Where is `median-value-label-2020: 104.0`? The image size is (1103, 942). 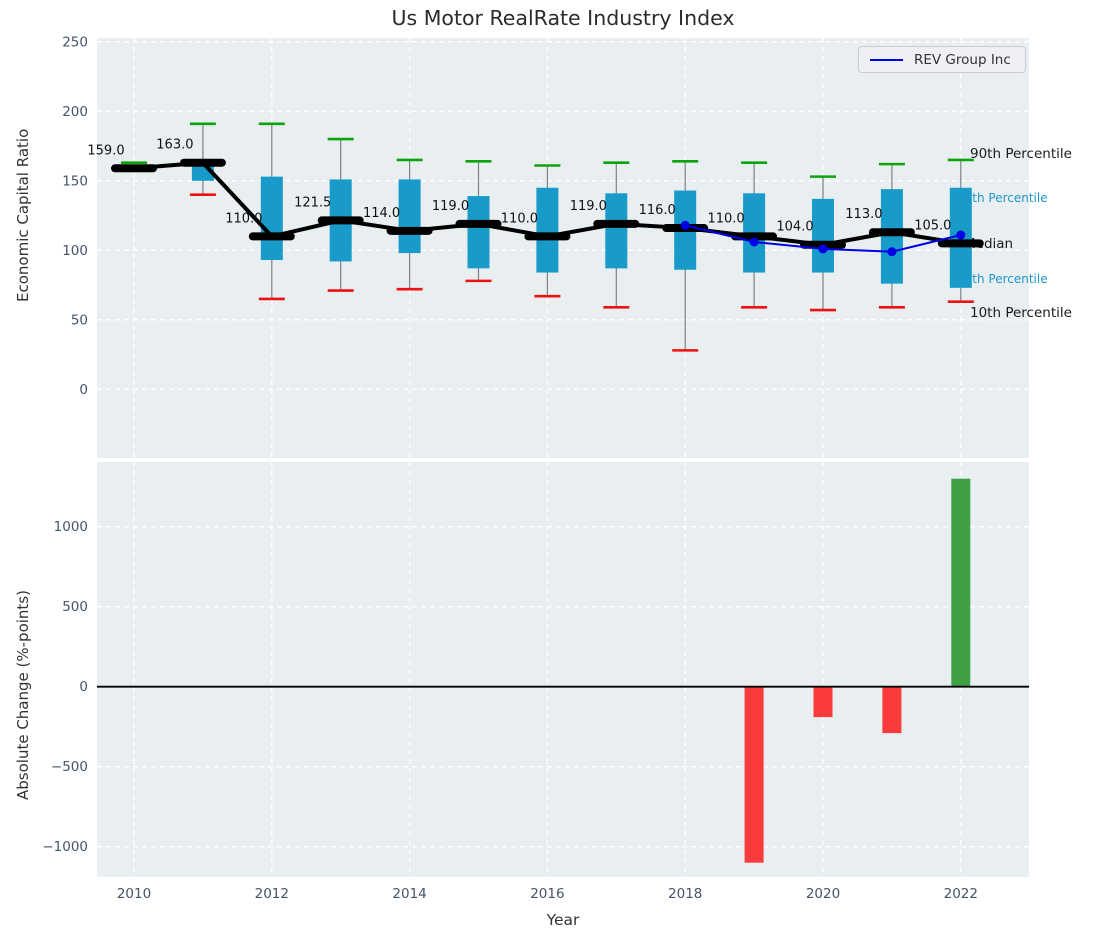
median-value-label-2020: 104.0 is located at coordinates (794, 227).